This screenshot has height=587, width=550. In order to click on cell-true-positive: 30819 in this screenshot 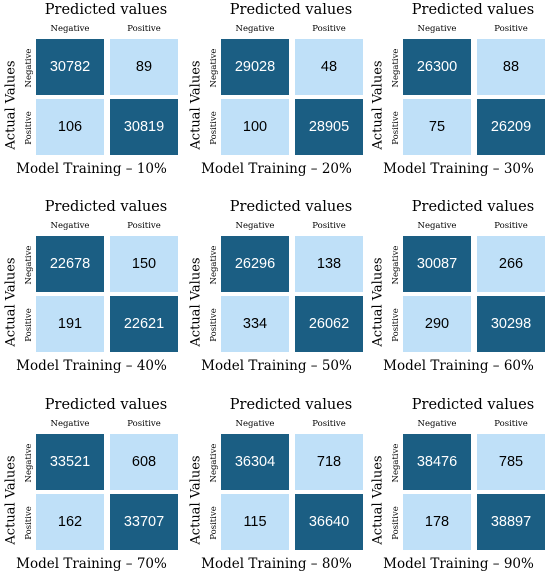, I will do `click(144, 127)`.